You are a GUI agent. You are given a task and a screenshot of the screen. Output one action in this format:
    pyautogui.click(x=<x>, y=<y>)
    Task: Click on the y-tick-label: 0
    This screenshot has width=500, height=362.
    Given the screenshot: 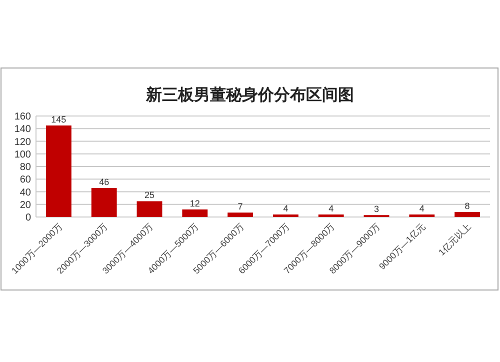 What is the action you would take?
    pyautogui.click(x=28, y=218)
    